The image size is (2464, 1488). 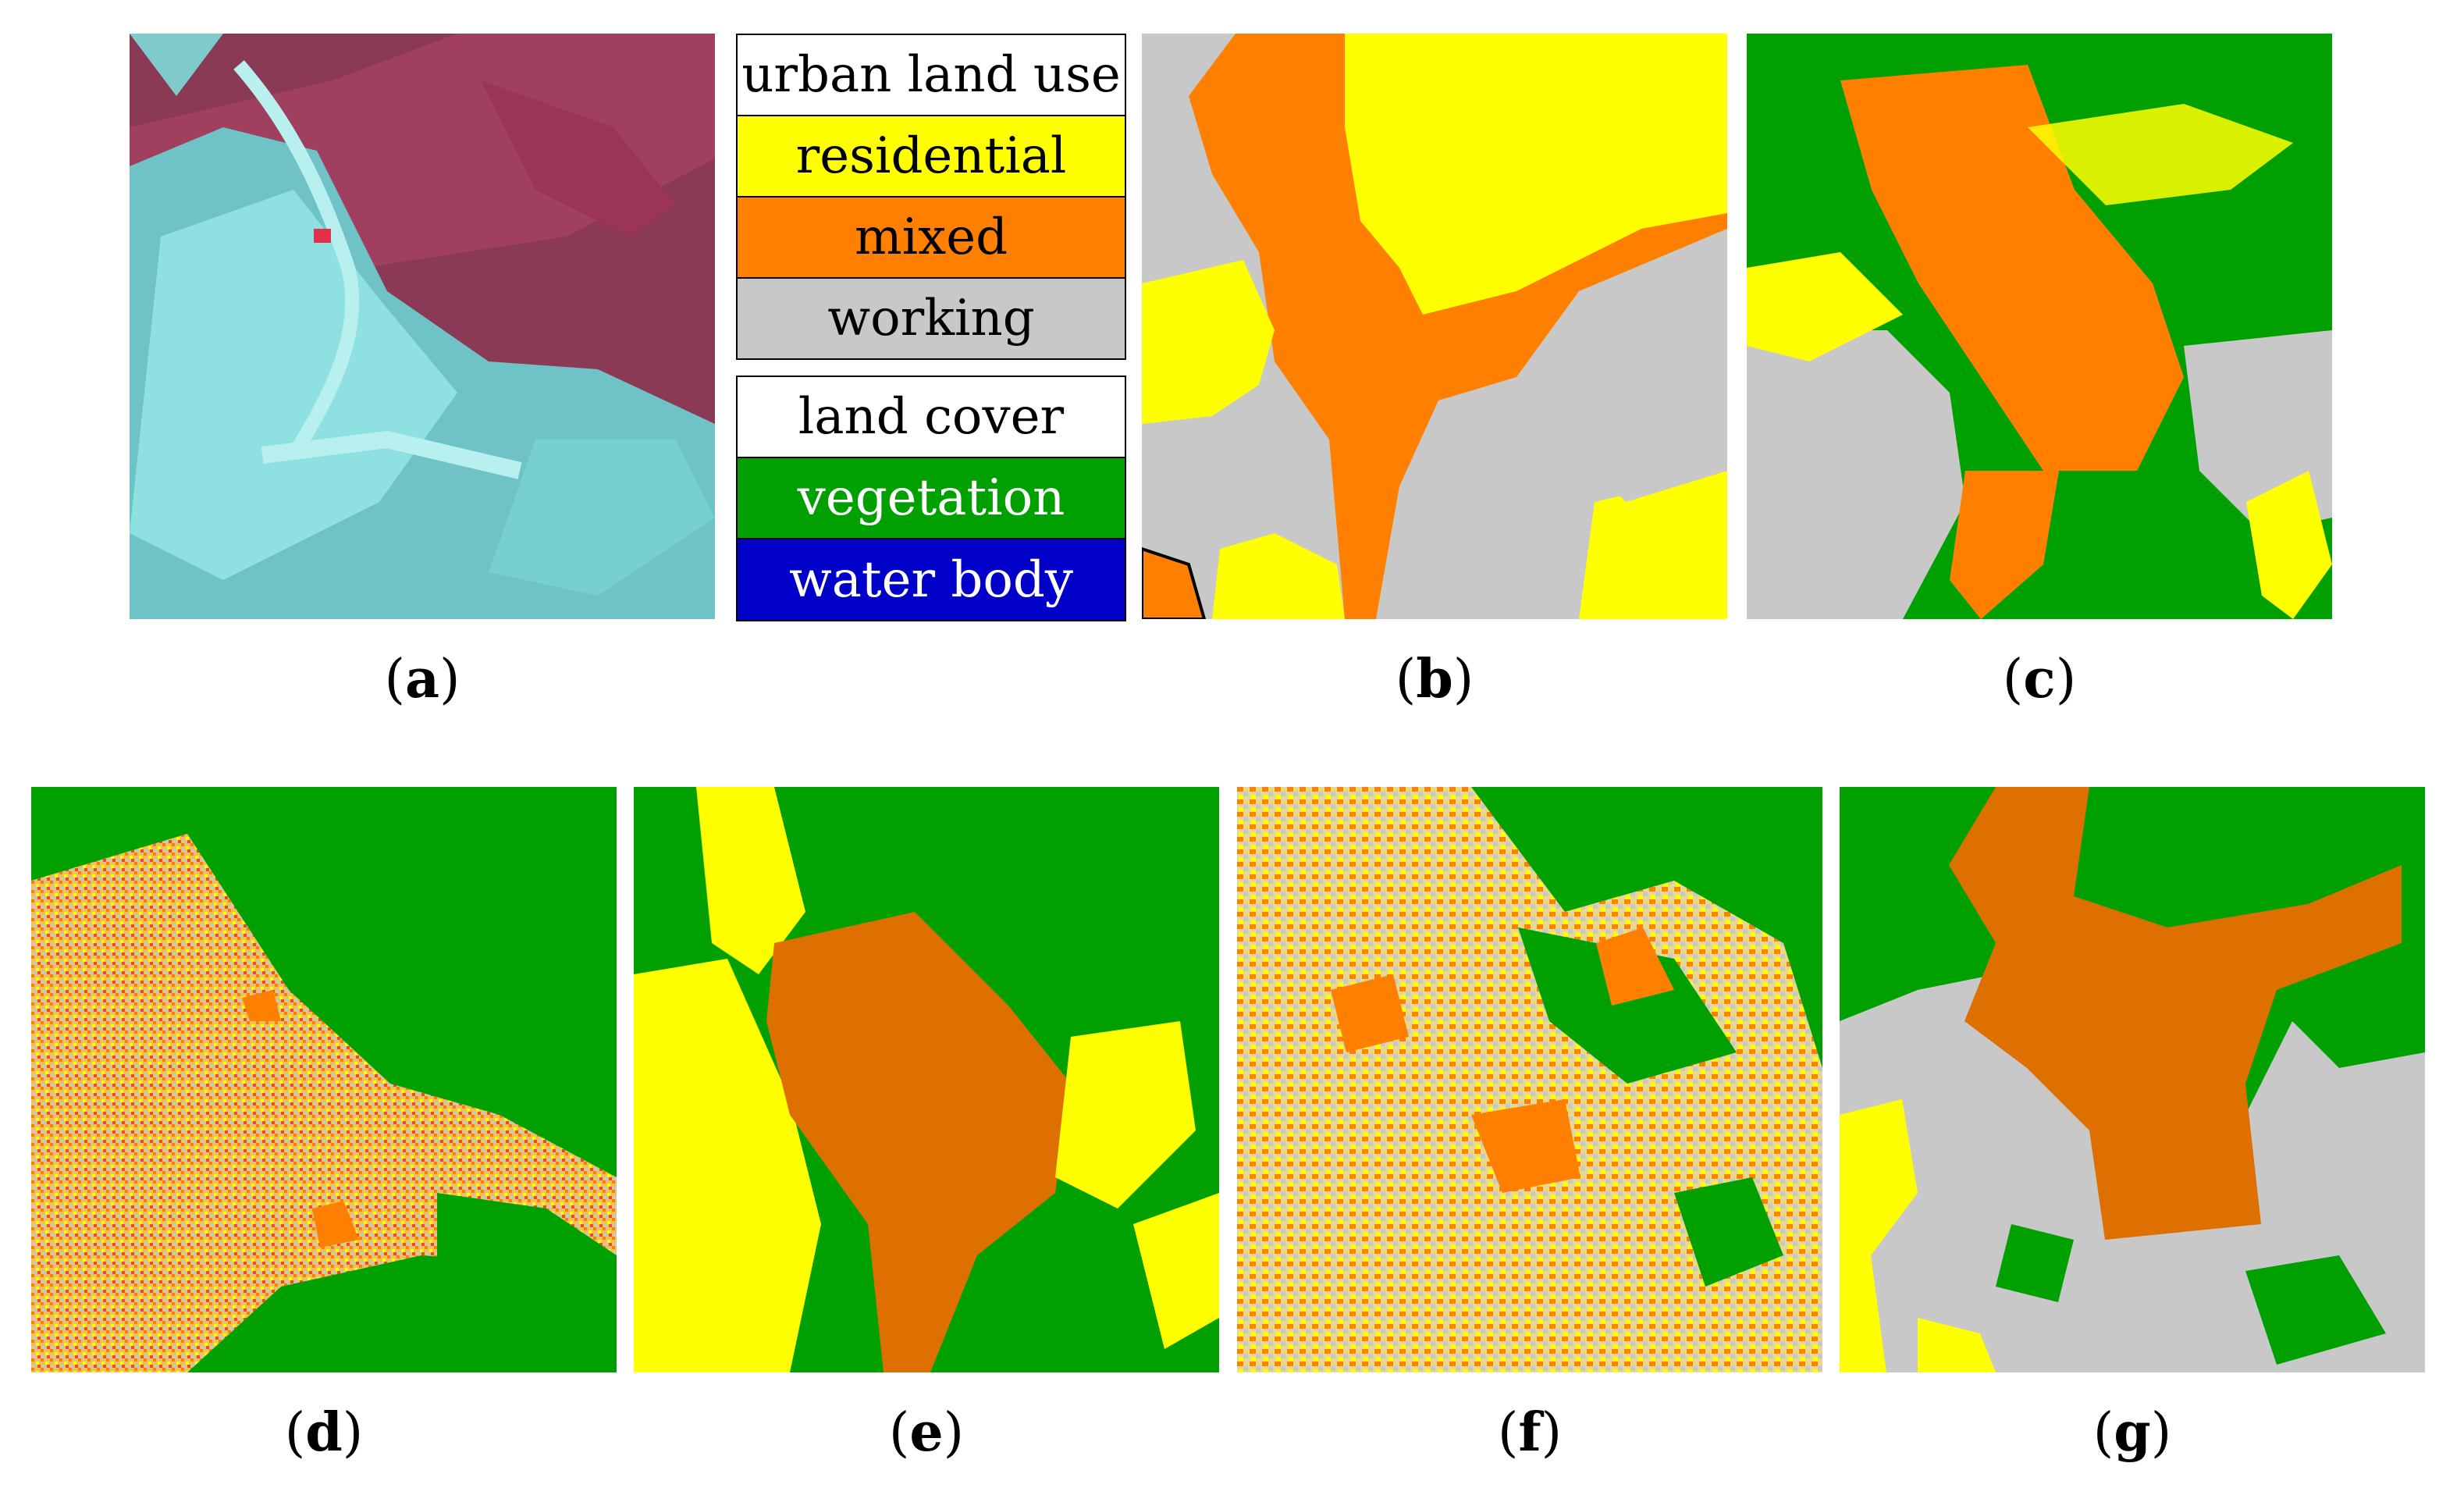 I want to click on caption-c: (c), so click(x=2039, y=679).